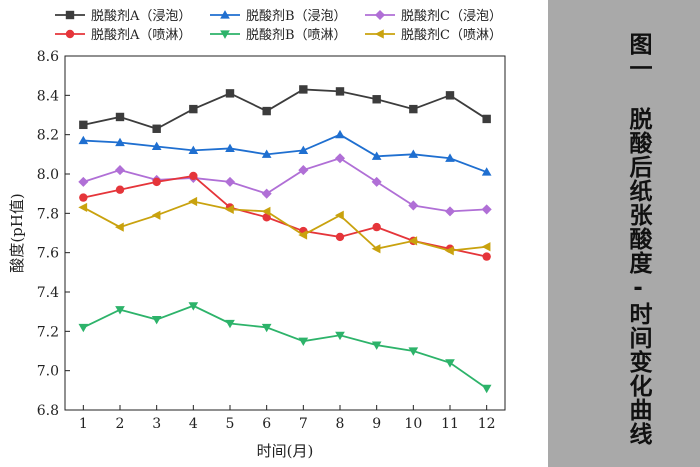 This screenshot has height=467, width=700. I want to click on y-tick-label: 8.6, so click(48, 57).